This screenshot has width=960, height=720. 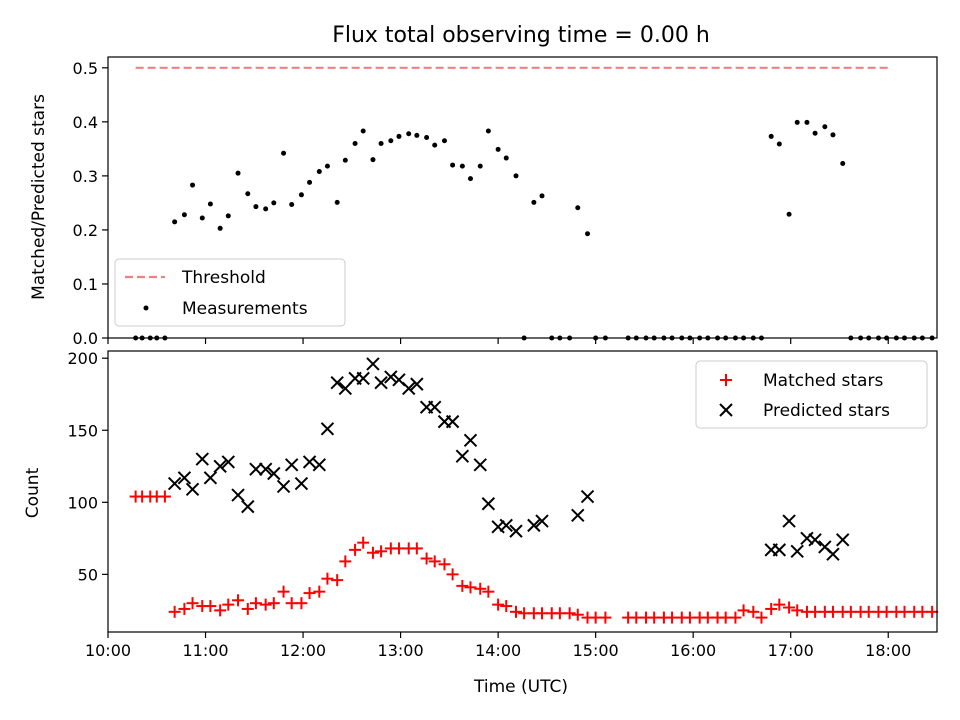 What do you see at coordinates (823, 381) in the screenshot?
I see `legend-matched-label: Matched stars` at bounding box center [823, 381].